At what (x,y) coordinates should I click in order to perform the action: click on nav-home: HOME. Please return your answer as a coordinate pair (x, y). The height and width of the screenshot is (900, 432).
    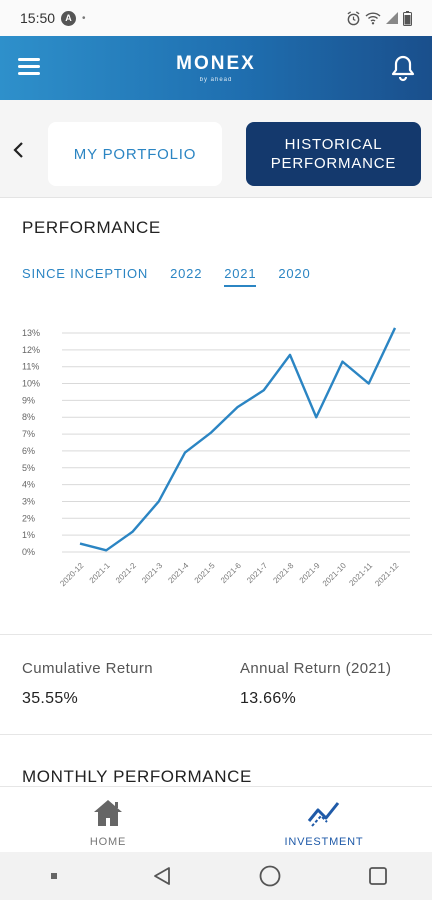
    Looking at the image, I should click on (108, 822).